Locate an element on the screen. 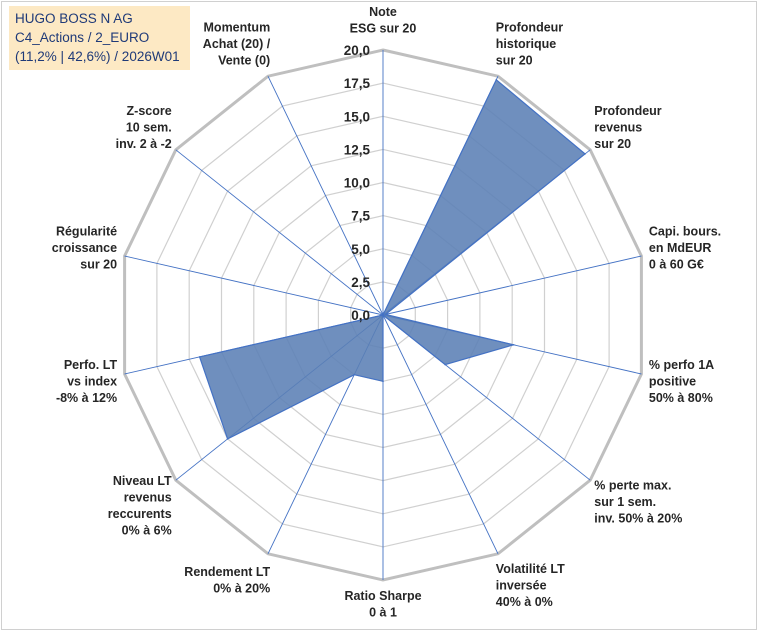 This screenshot has width=760, height=633. axis-label-12-line-2: inv. 2 à -2 is located at coordinates (144, 144).